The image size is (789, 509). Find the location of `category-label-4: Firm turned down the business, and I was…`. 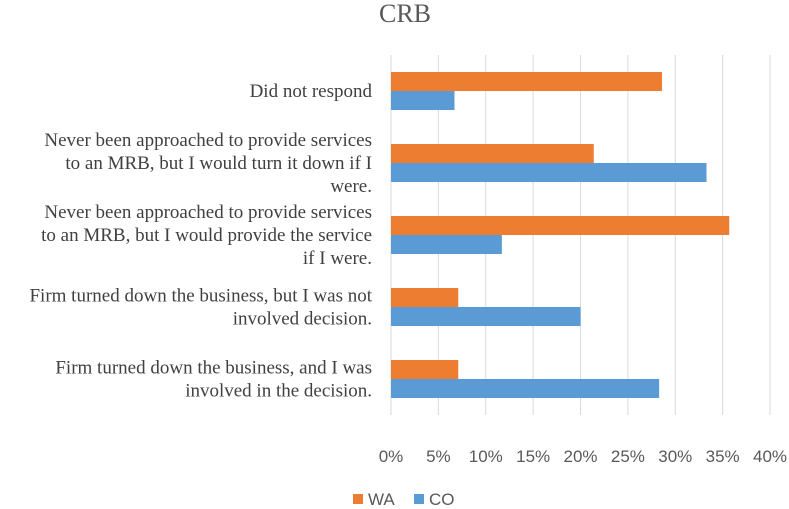

category-label-4: Firm turned down the business, and I was… is located at coordinates (213, 380).